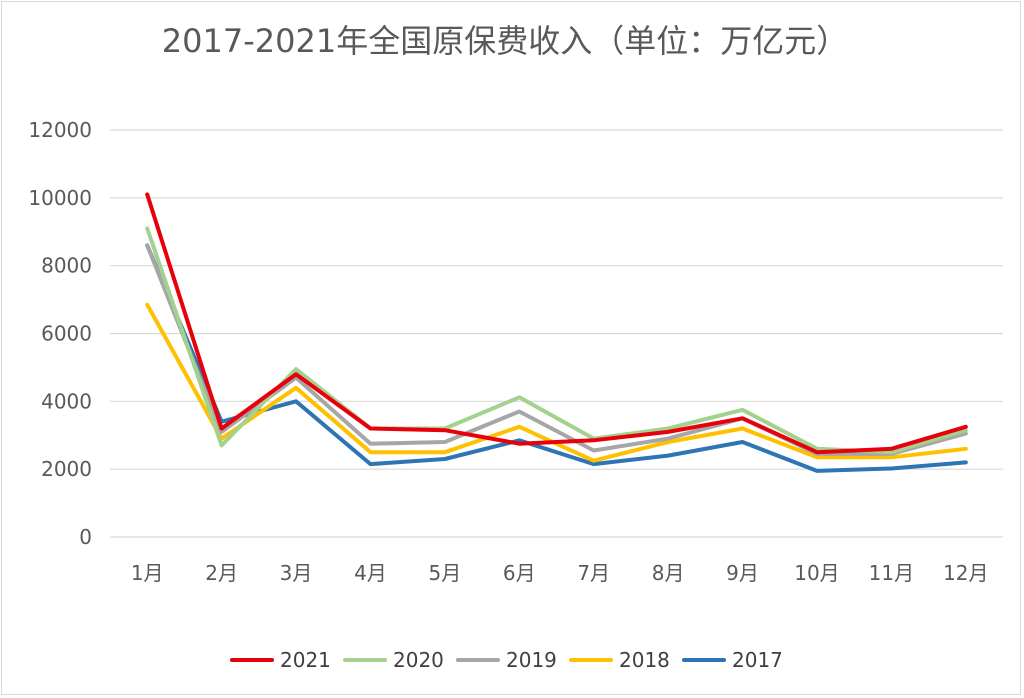  What do you see at coordinates (742, 573) in the screenshot?
I see `x-tick-label: 9月` at bounding box center [742, 573].